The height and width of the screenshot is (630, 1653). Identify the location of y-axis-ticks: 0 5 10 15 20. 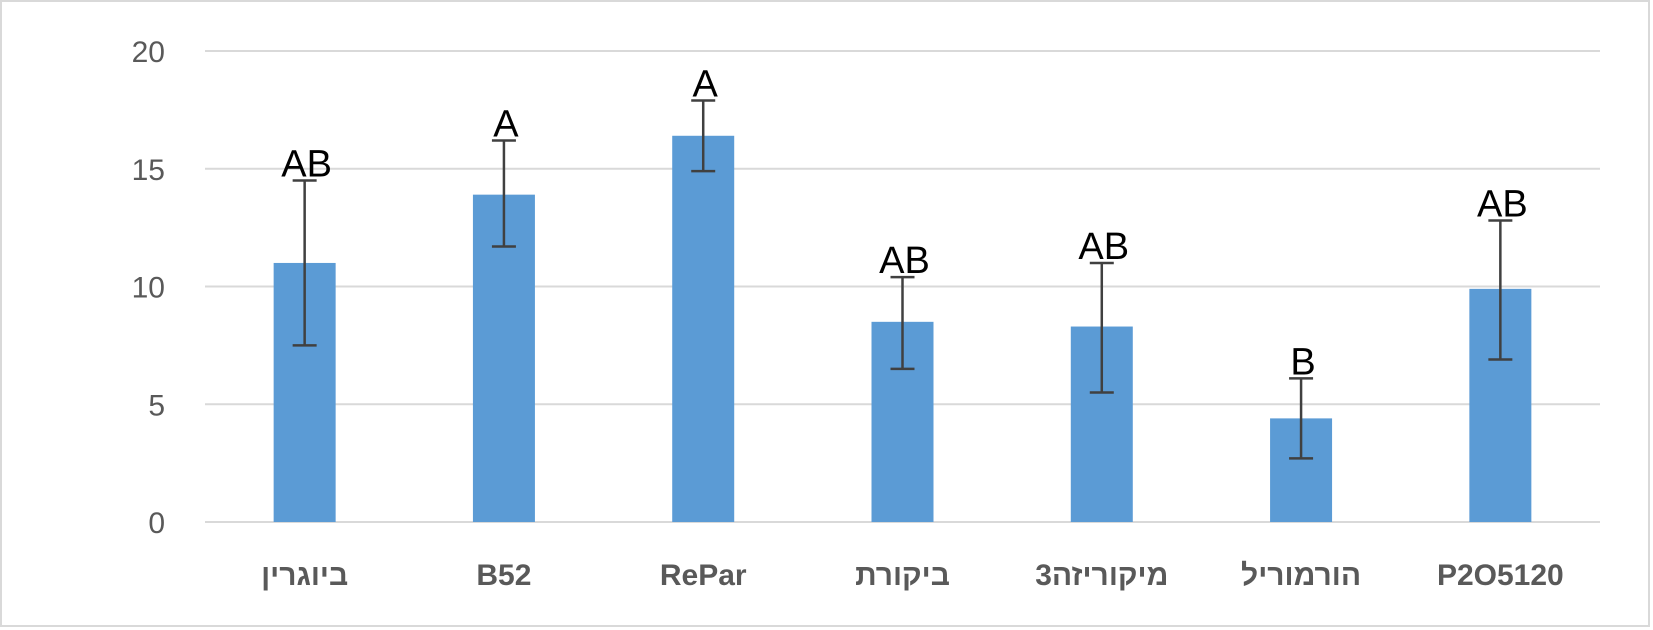
(148, 288).